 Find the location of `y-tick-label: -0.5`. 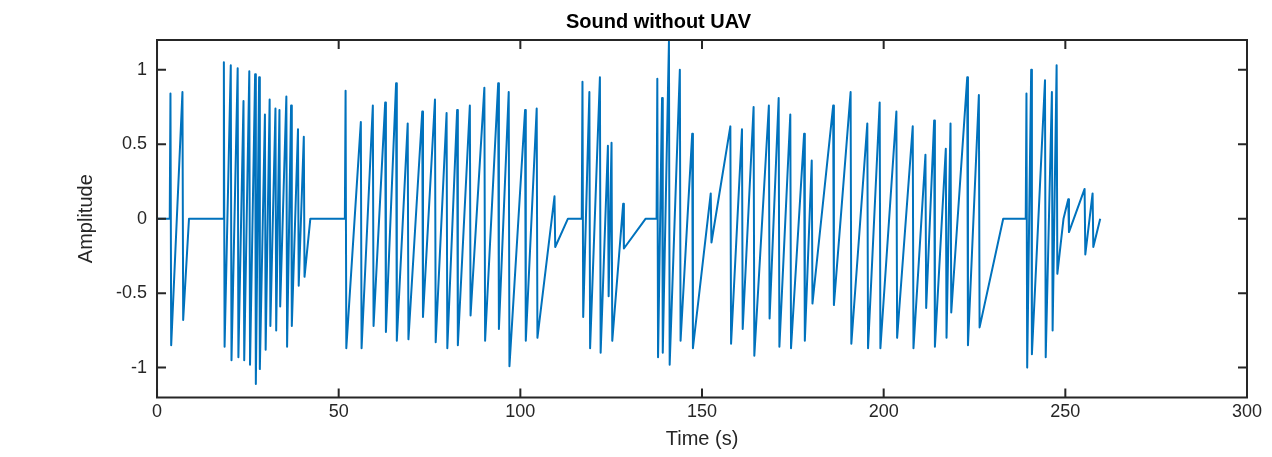

y-tick-label: -0.5 is located at coordinates (131, 292).